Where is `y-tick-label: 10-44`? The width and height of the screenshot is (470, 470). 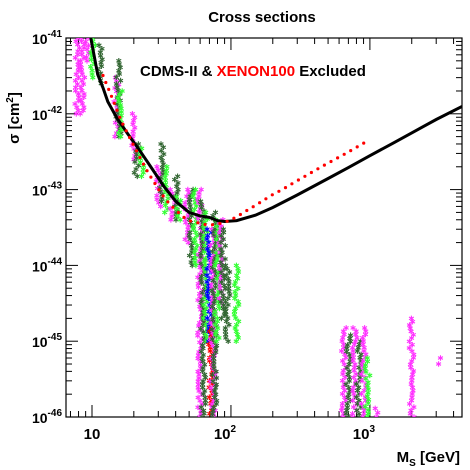 y-tick-label: 10-44 is located at coordinates (47, 265).